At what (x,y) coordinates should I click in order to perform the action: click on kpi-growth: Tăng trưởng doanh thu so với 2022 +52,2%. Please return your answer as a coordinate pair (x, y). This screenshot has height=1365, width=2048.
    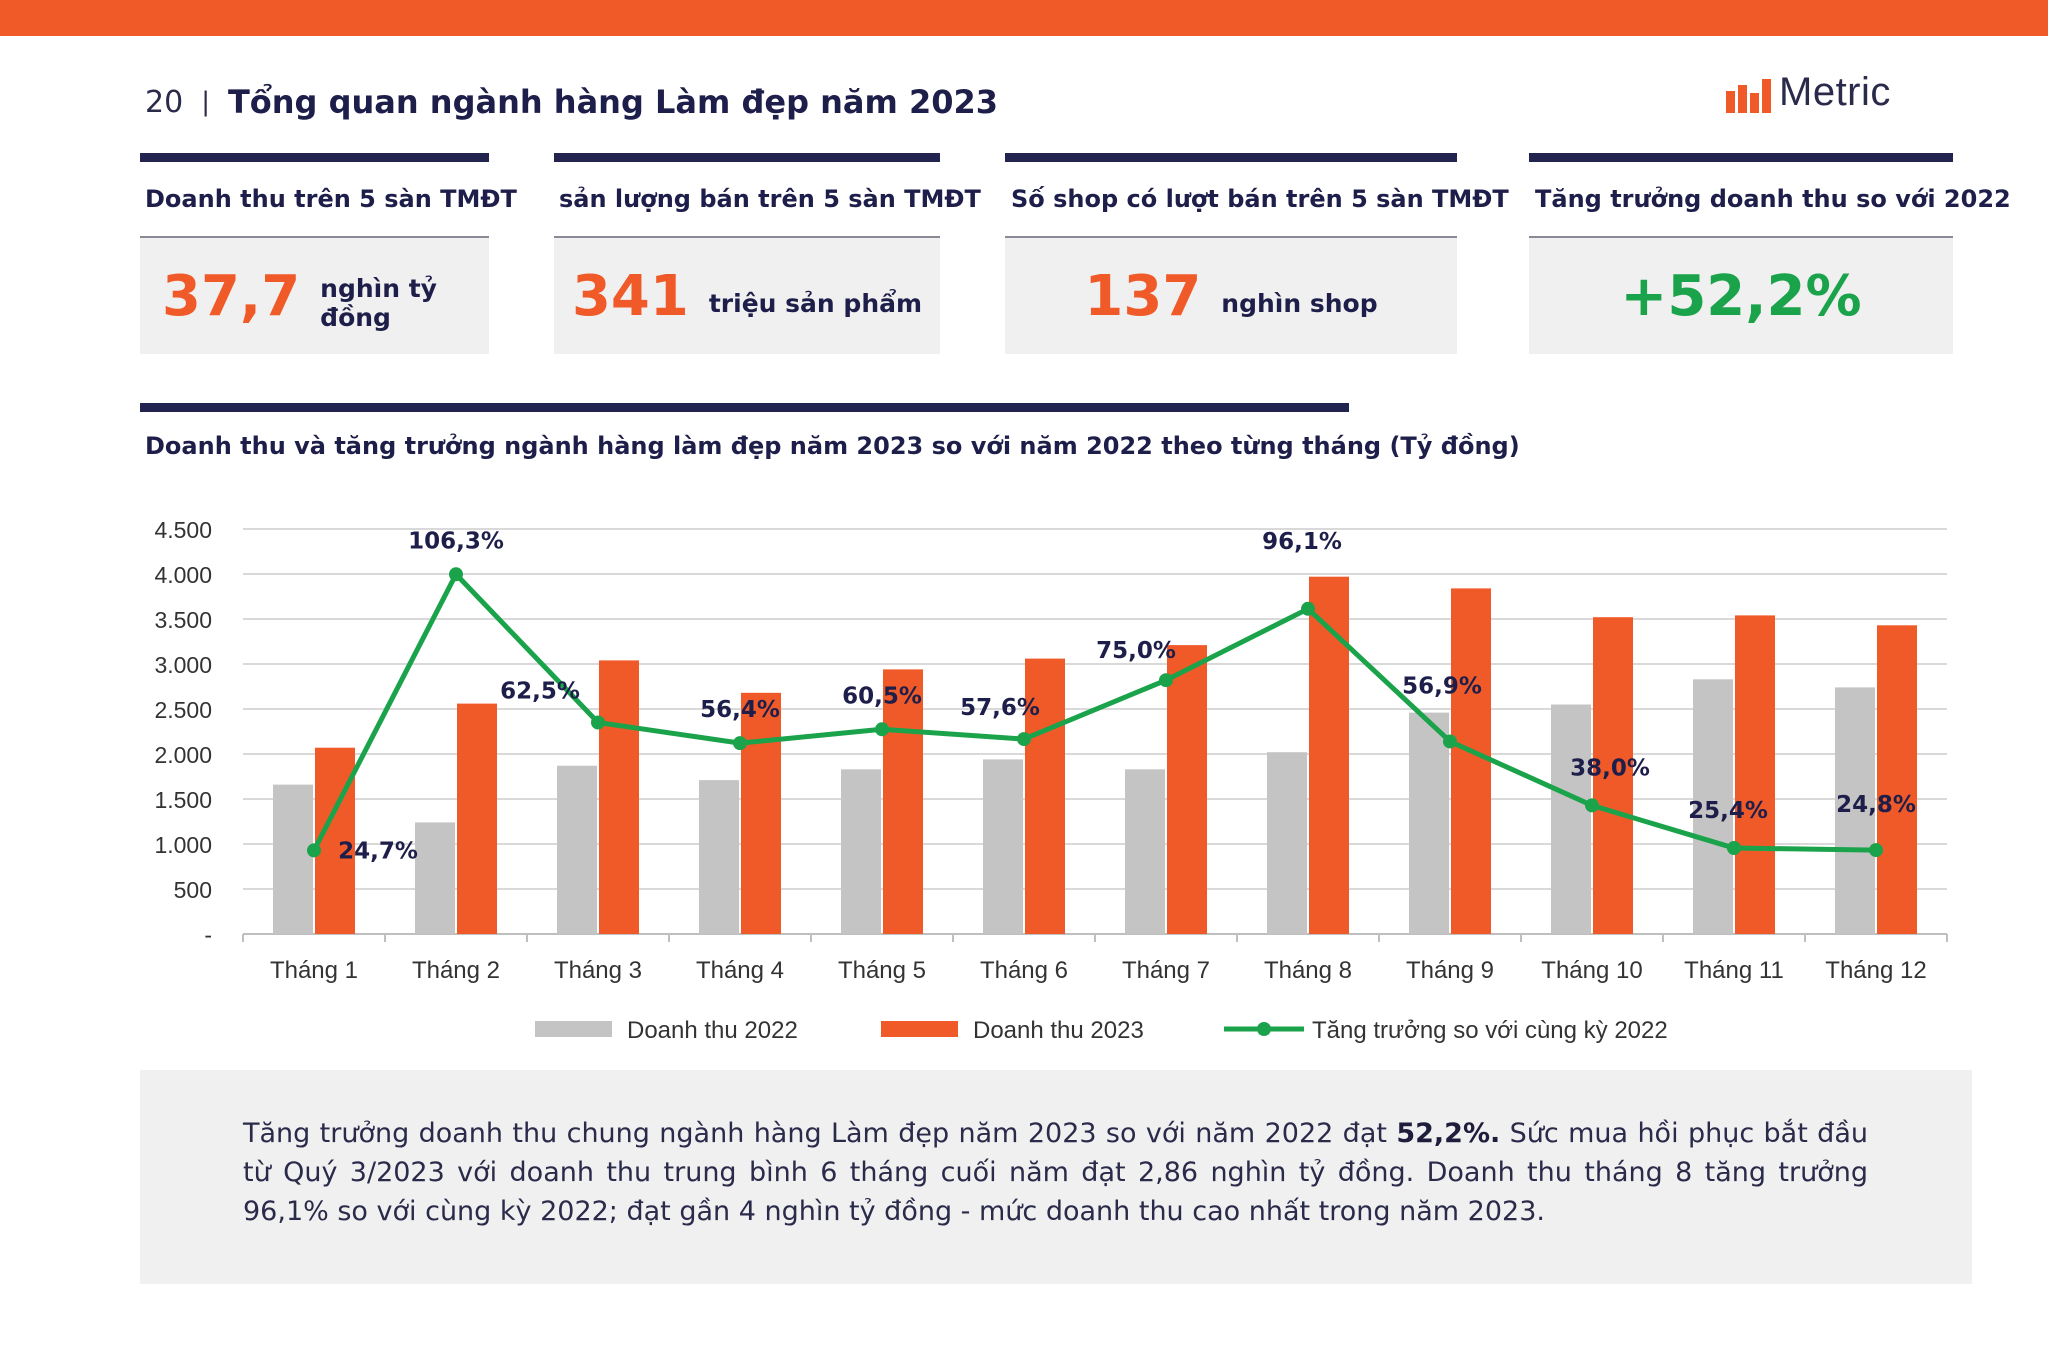
    Looking at the image, I should click on (1770, 253).